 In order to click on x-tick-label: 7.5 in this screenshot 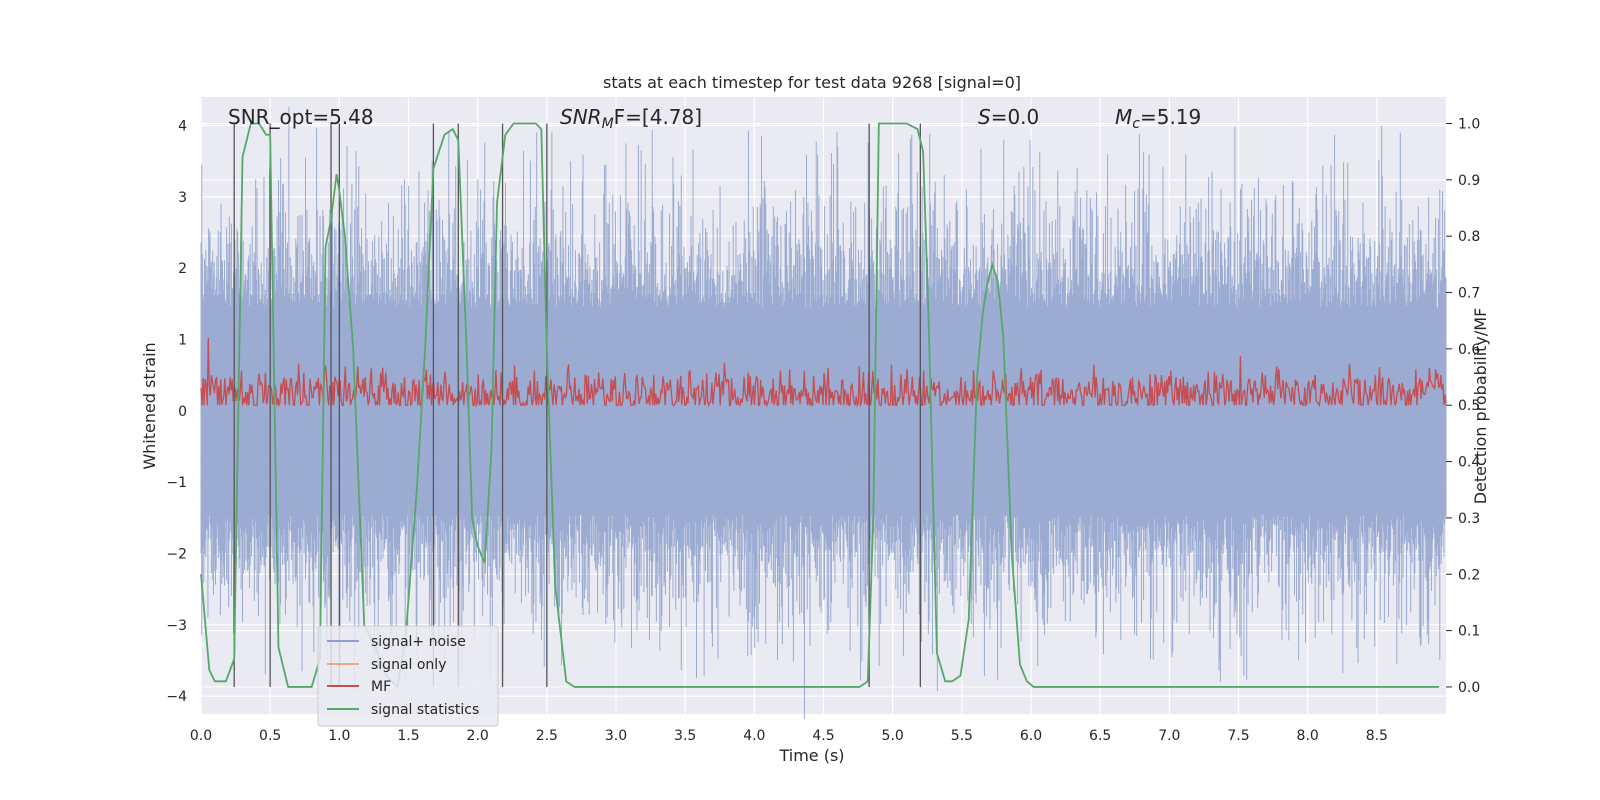, I will do `click(1238, 736)`.